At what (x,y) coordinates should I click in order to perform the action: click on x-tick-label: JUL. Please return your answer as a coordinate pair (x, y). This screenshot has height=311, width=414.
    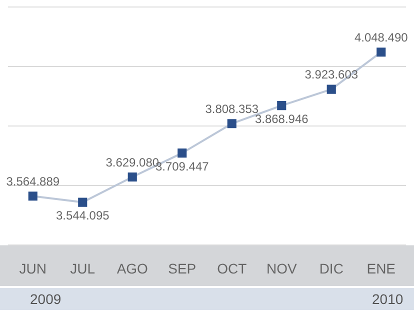
    Looking at the image, I should click on (83, 268).